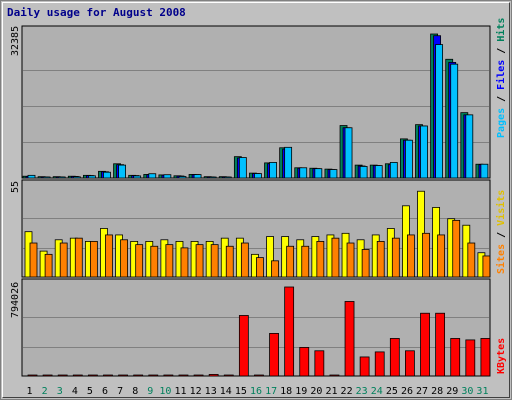 The image size is (512, 400). What do you see at coordinates (422, 391) in the screenshot?
I see `x-tick-day-27: 27` at bounding box center [422, 391].